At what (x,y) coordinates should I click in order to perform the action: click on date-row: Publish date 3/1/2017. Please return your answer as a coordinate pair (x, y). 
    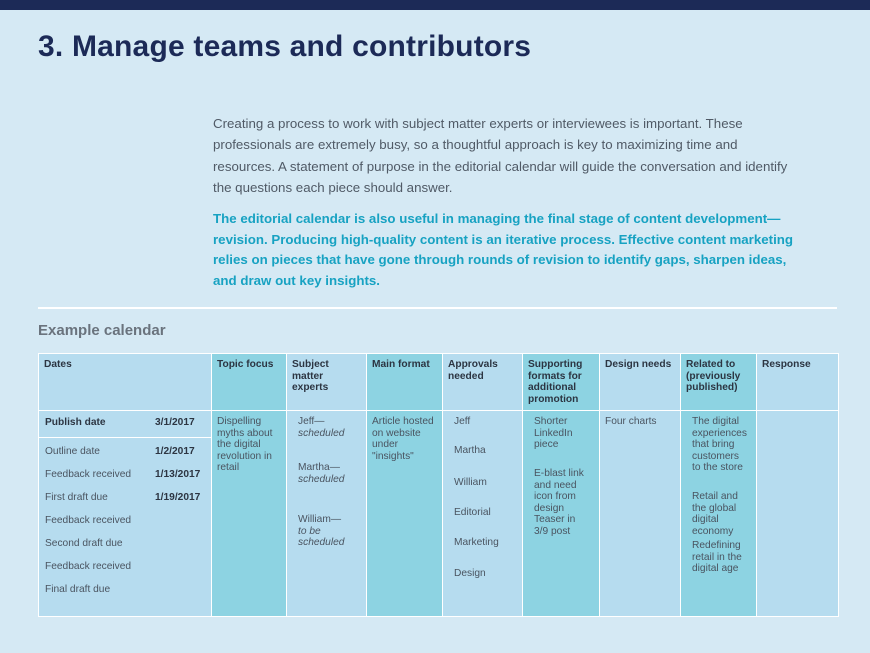
    Looking at the image, I should click on (125, 424).